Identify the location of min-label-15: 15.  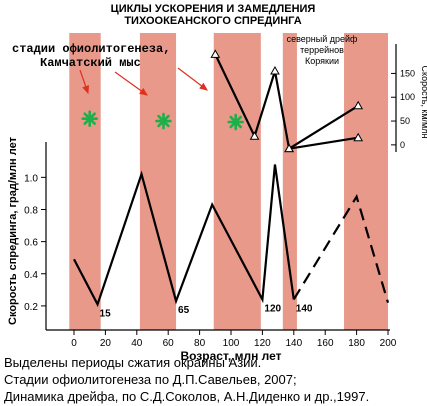
(106, 313).